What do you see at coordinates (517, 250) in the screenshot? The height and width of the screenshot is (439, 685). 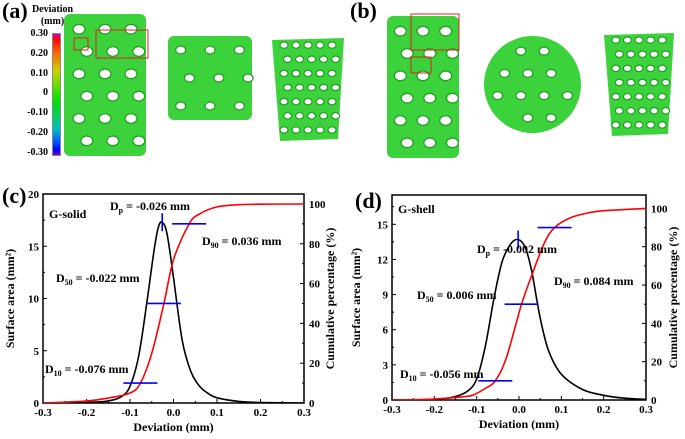 I see `annotation-label: Dp = -0.002 mm` at bounding box center [517, 250].